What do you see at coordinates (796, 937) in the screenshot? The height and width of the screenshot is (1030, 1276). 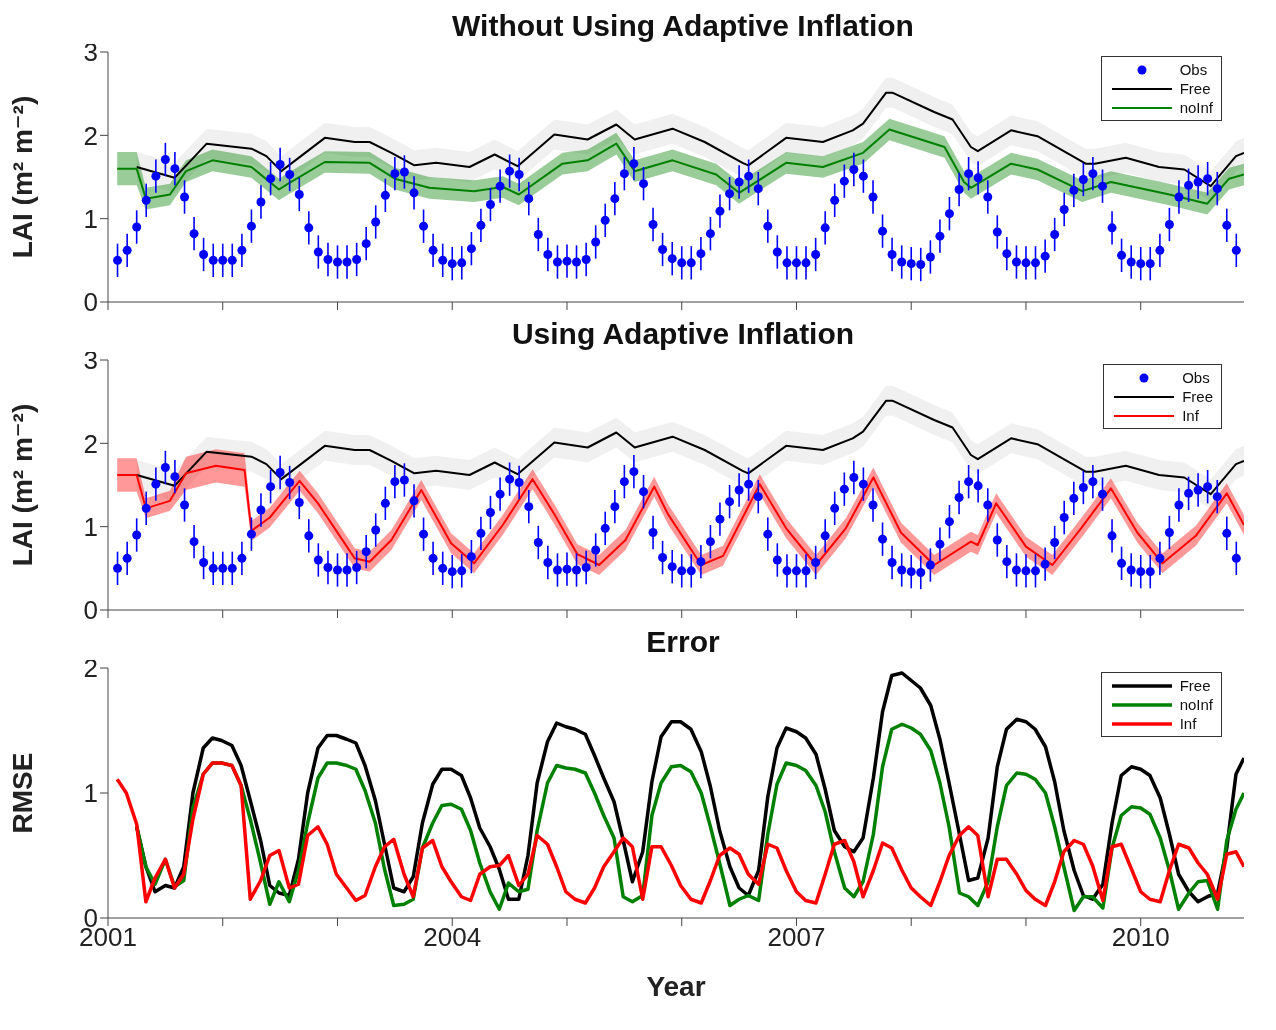 I see `x-tick-label: 2007` at bounding box center [796, 937].